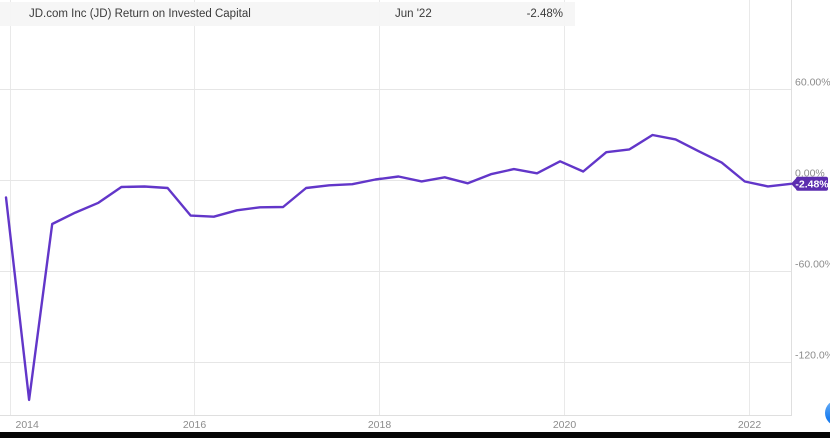  I want to click on last-value-badge, so click(812, 183).